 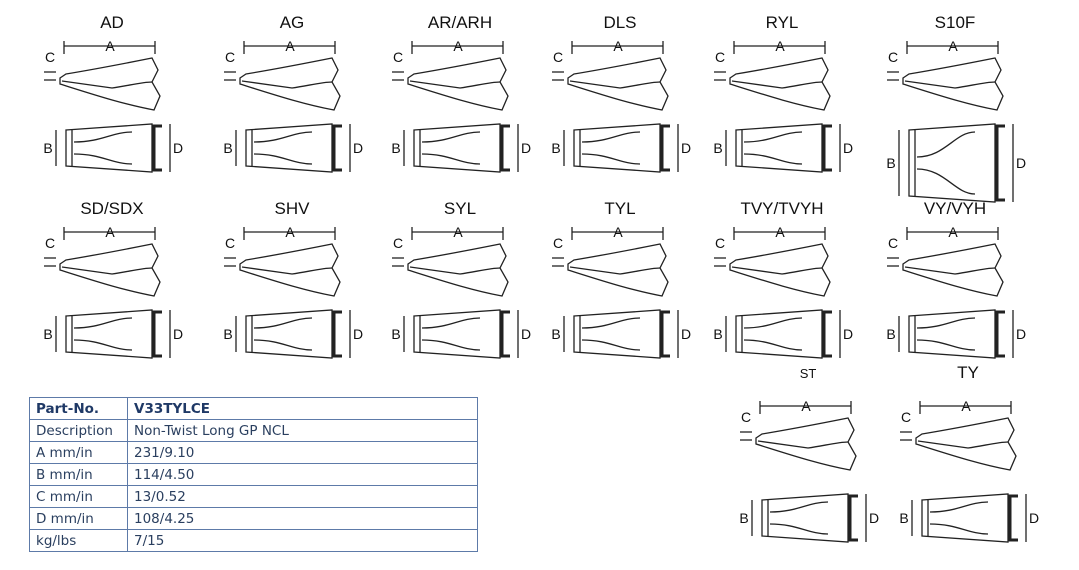 I want to click on tooth-name: AD, so click(x=112, y=22).